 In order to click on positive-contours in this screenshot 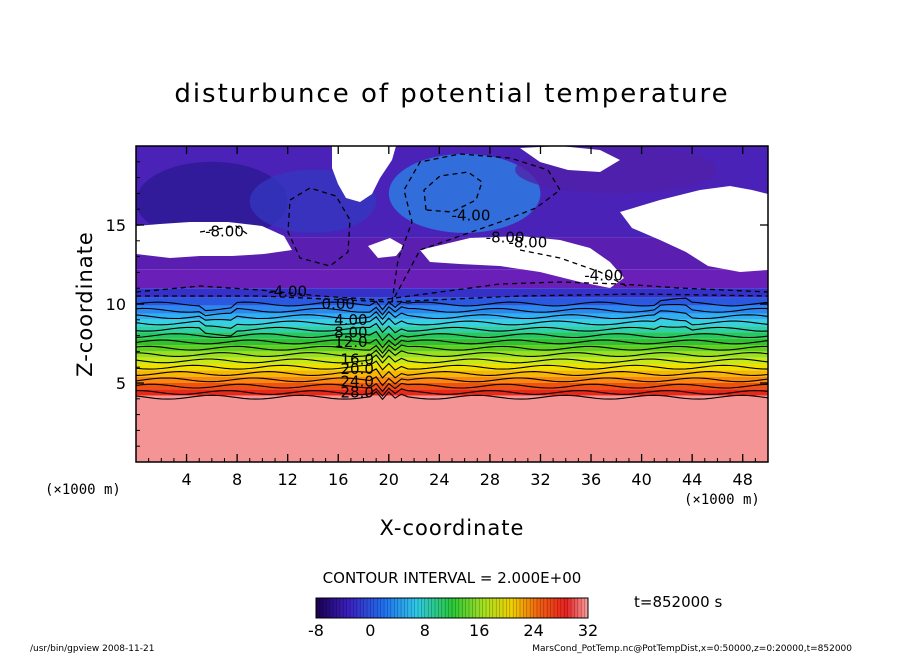, I will do `click(452, 349)`.